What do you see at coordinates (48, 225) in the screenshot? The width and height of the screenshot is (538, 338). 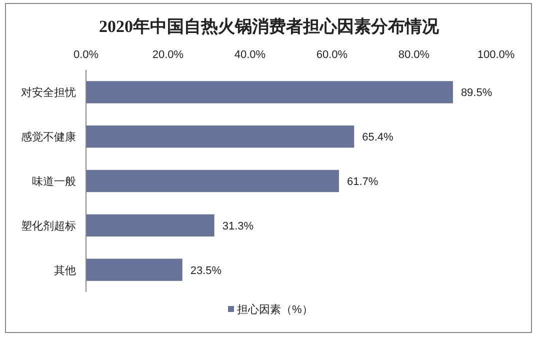 I see `y-tick-label: 塑化剂超标` at bounding box center [48, 225].